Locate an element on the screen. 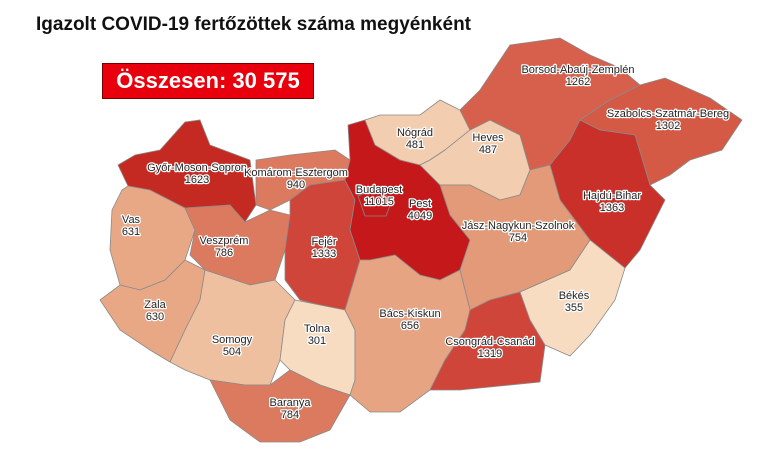 This screenshot has height=453, width=768. county-name-label: Budapest is located at coordinates (379, 190).